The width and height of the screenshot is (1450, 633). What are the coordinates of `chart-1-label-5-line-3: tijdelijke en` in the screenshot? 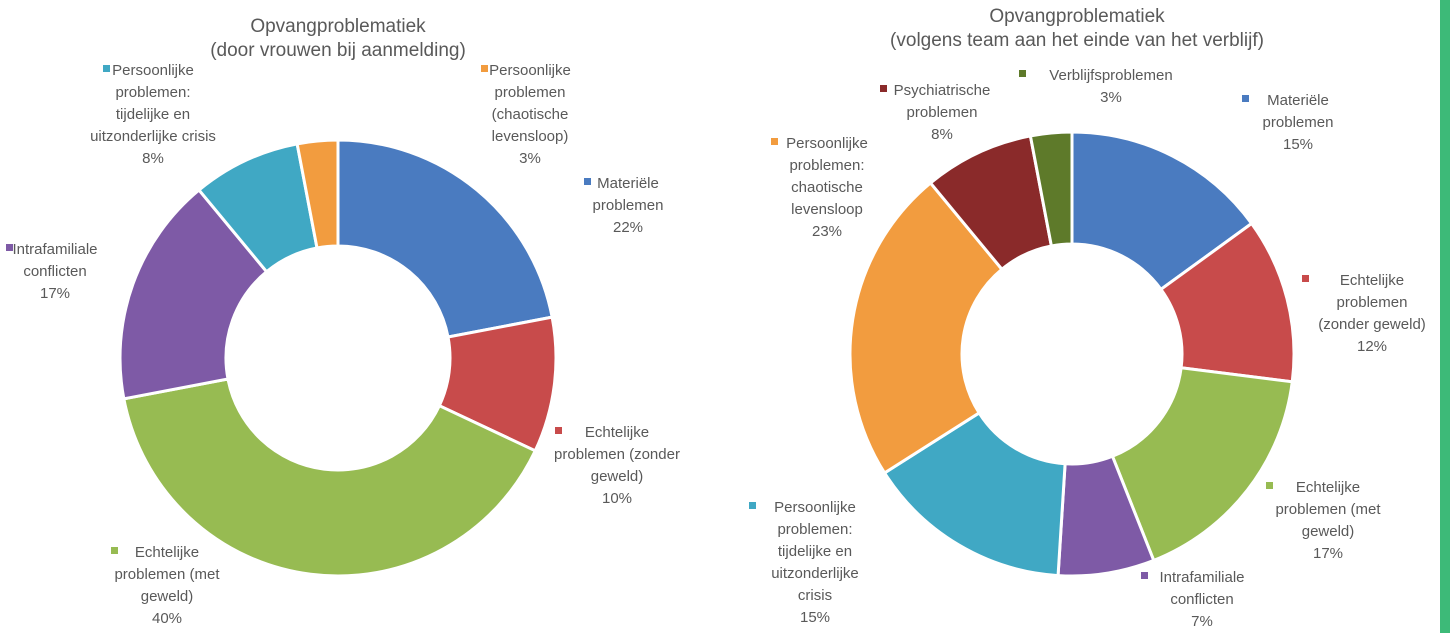 It's located at (153, 114).